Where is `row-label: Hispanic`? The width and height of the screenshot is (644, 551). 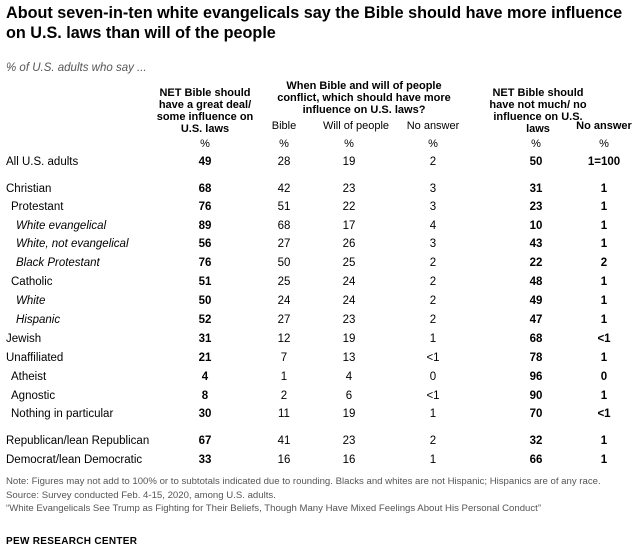
row-label: Hispanic is located at coordinates (38, 320).